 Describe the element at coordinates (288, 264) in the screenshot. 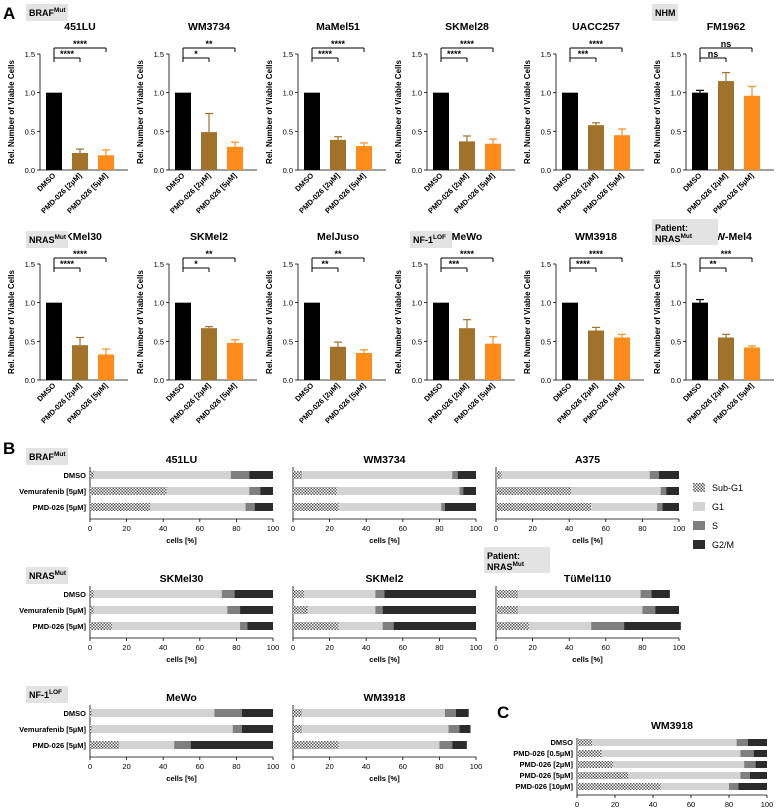

I see `y-tick-label: 1.5` at that location.